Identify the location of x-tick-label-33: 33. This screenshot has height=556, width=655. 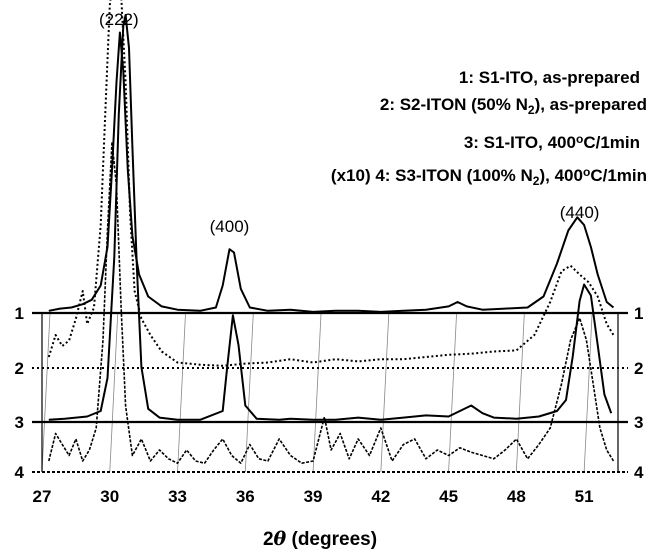
(177, 496).